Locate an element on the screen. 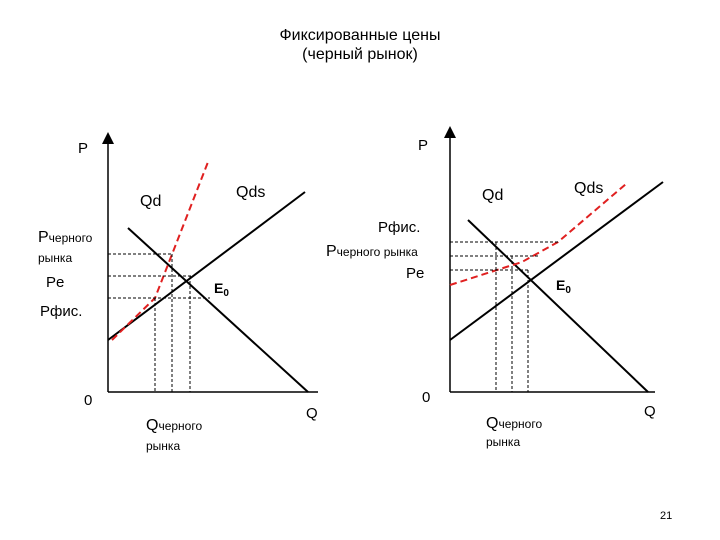 The image size is (720, 540). left-supply-curve is located at coordinates (206, 266).